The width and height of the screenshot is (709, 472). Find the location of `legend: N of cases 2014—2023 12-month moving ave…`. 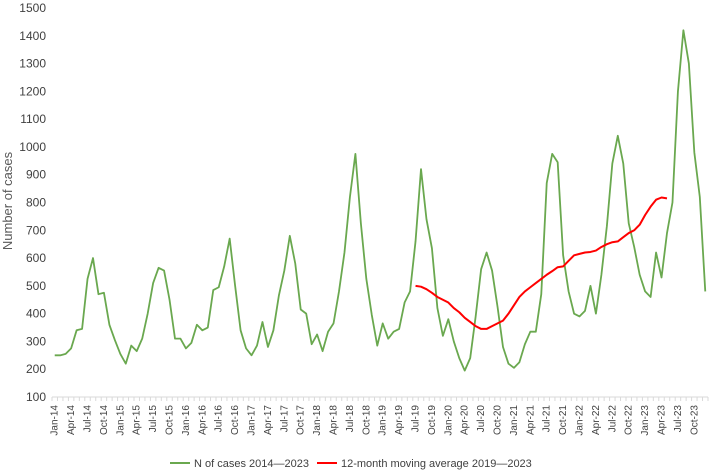

legend: N of cases 2014—2023 12-month moving ave… is located at coordinates (351, 464).